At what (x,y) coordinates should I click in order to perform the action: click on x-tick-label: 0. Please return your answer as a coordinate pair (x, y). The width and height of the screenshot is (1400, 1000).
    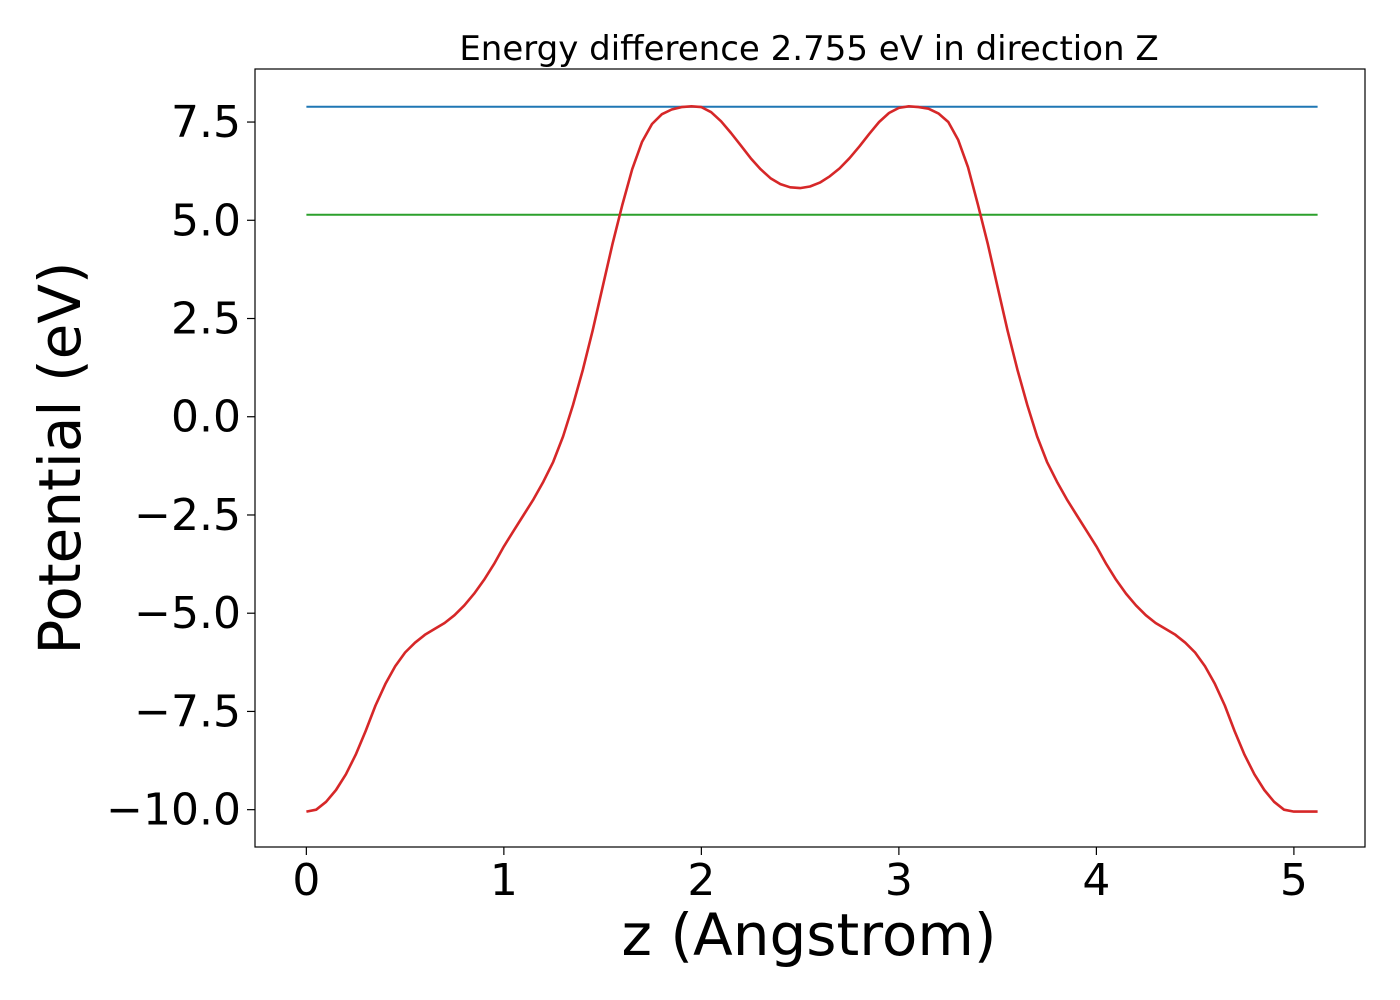
    Looking at the image, I should click on (306, 880).